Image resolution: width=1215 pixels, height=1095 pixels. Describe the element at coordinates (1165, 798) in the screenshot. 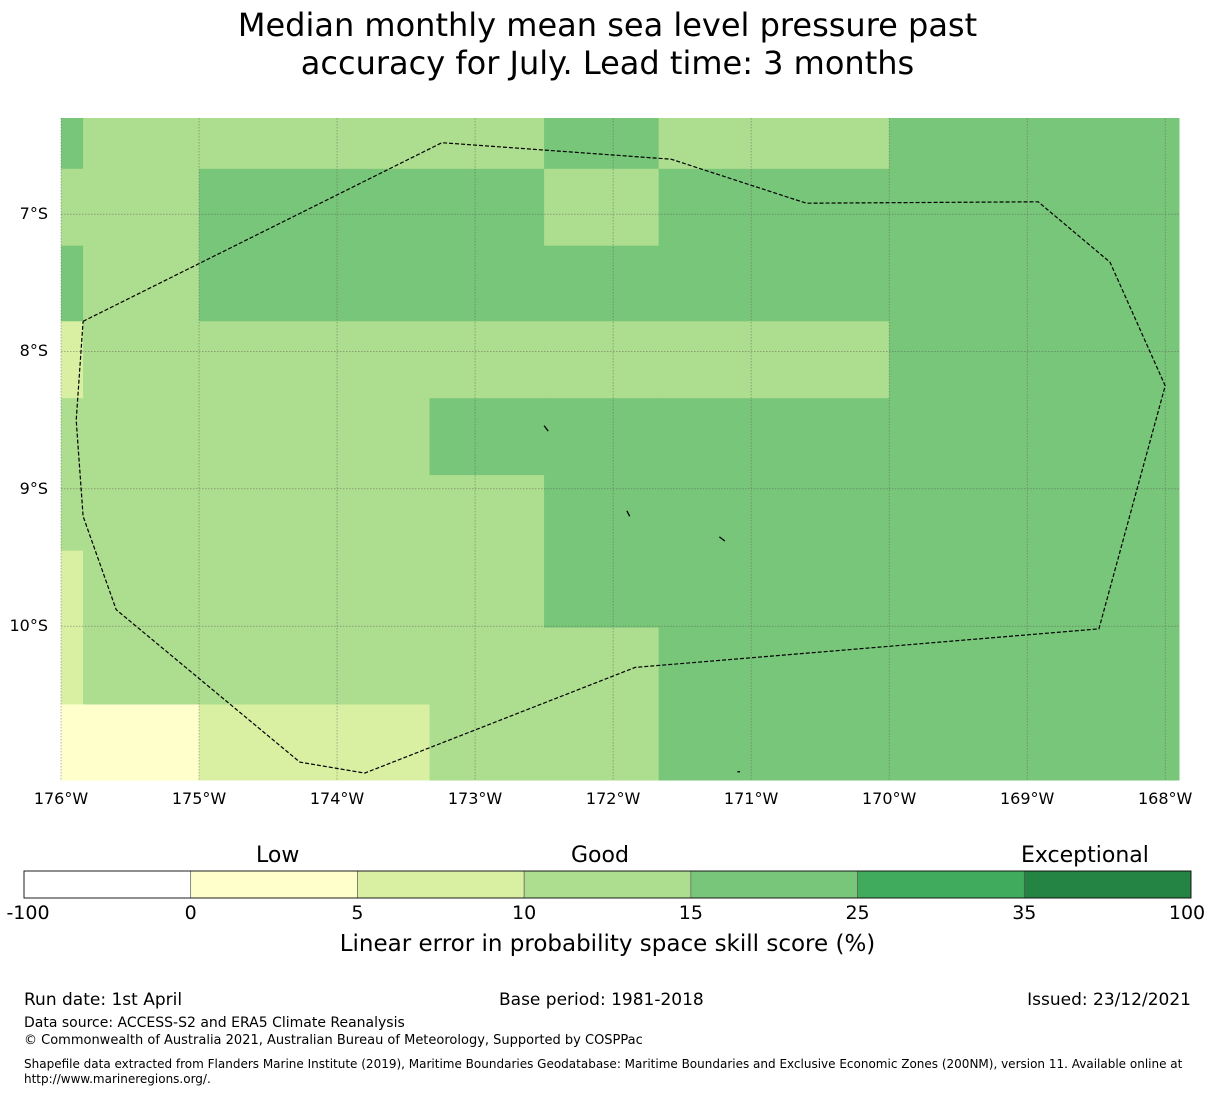

I see `longitude-label: 168°W` at that location.